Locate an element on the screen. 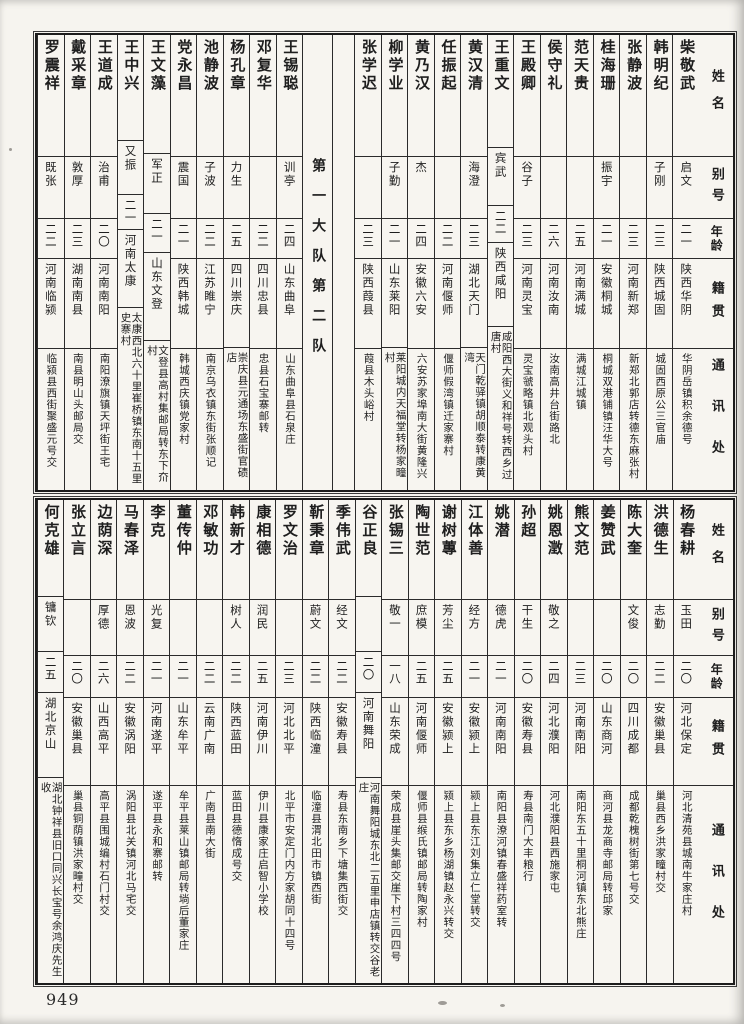 The image size is (744, 1024). person-name: 张锡三 is located at coordinates (395, 550).